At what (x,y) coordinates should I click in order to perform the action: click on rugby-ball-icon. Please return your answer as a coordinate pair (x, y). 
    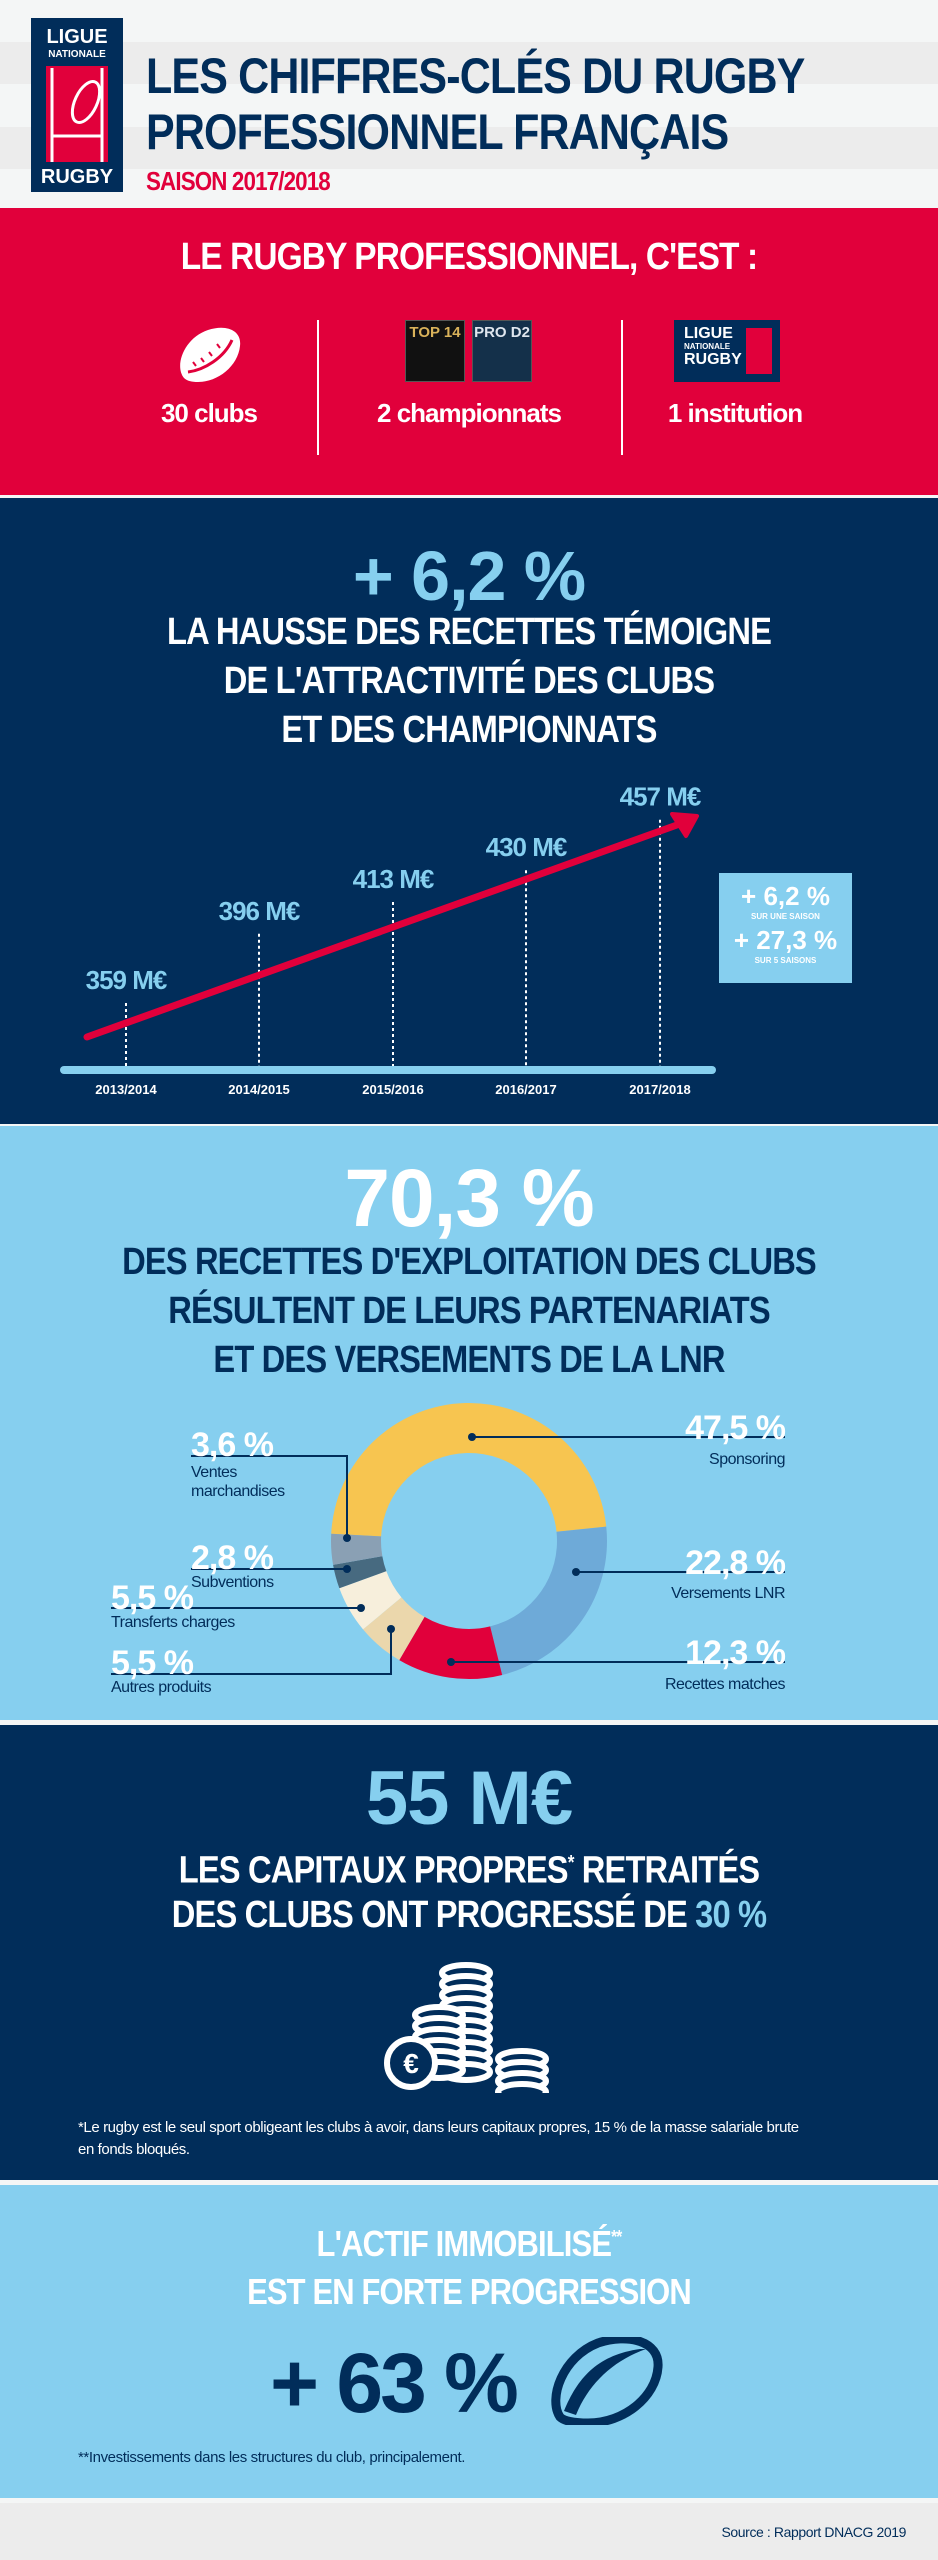
    Looking at the image, I should click on (210, 354).